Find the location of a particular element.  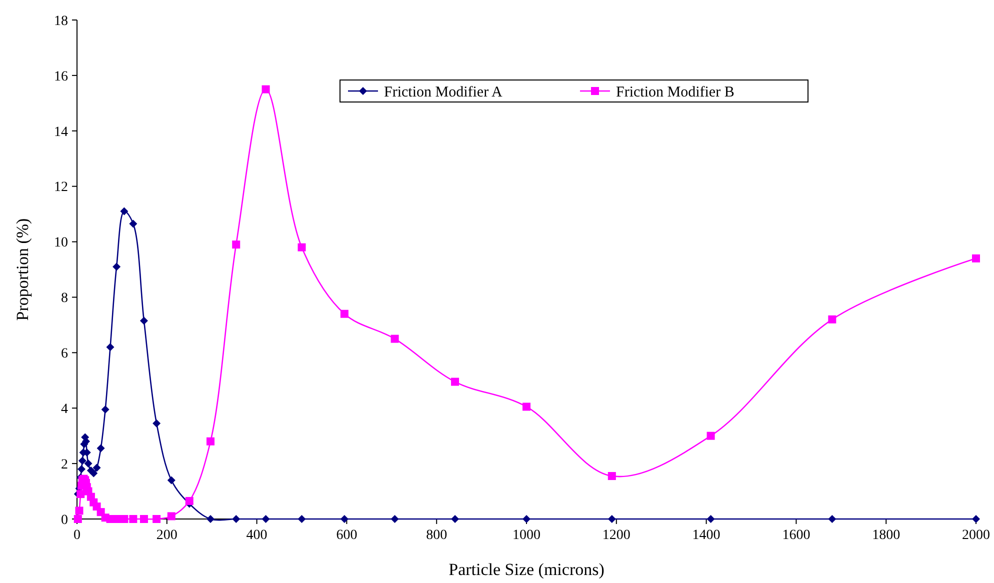

x-tick-label: 800 is located at coordinates (437, 535).